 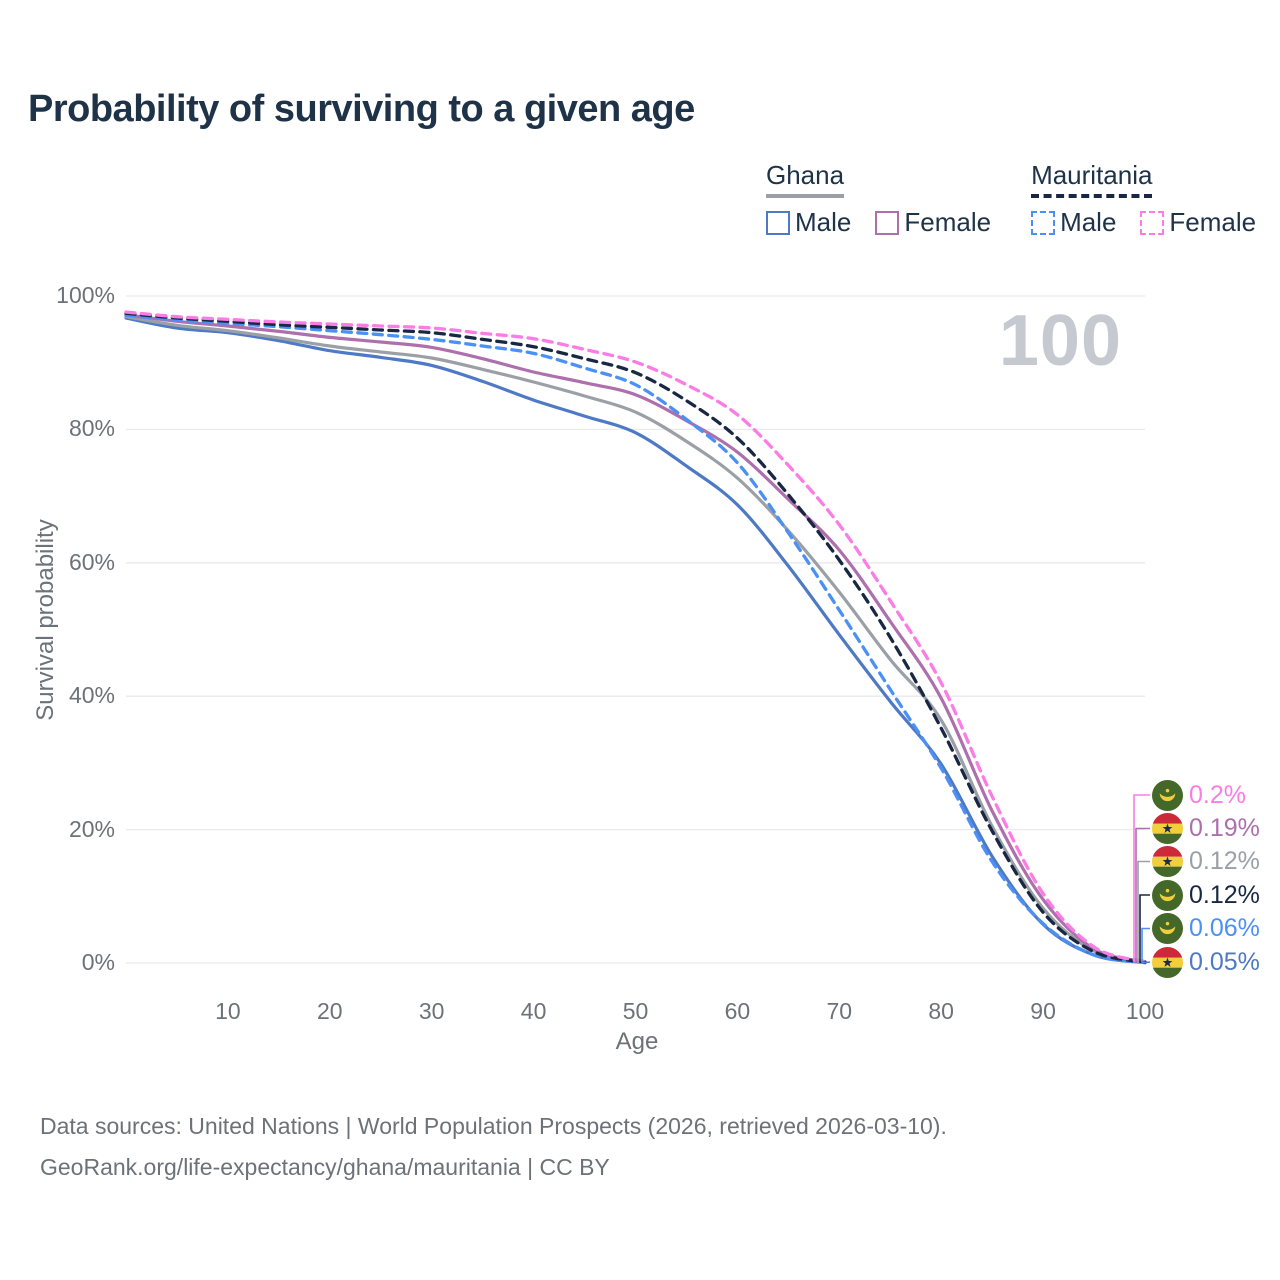 I want to click on legend-item-ghana-female: Female, so click(x=933, y=222).